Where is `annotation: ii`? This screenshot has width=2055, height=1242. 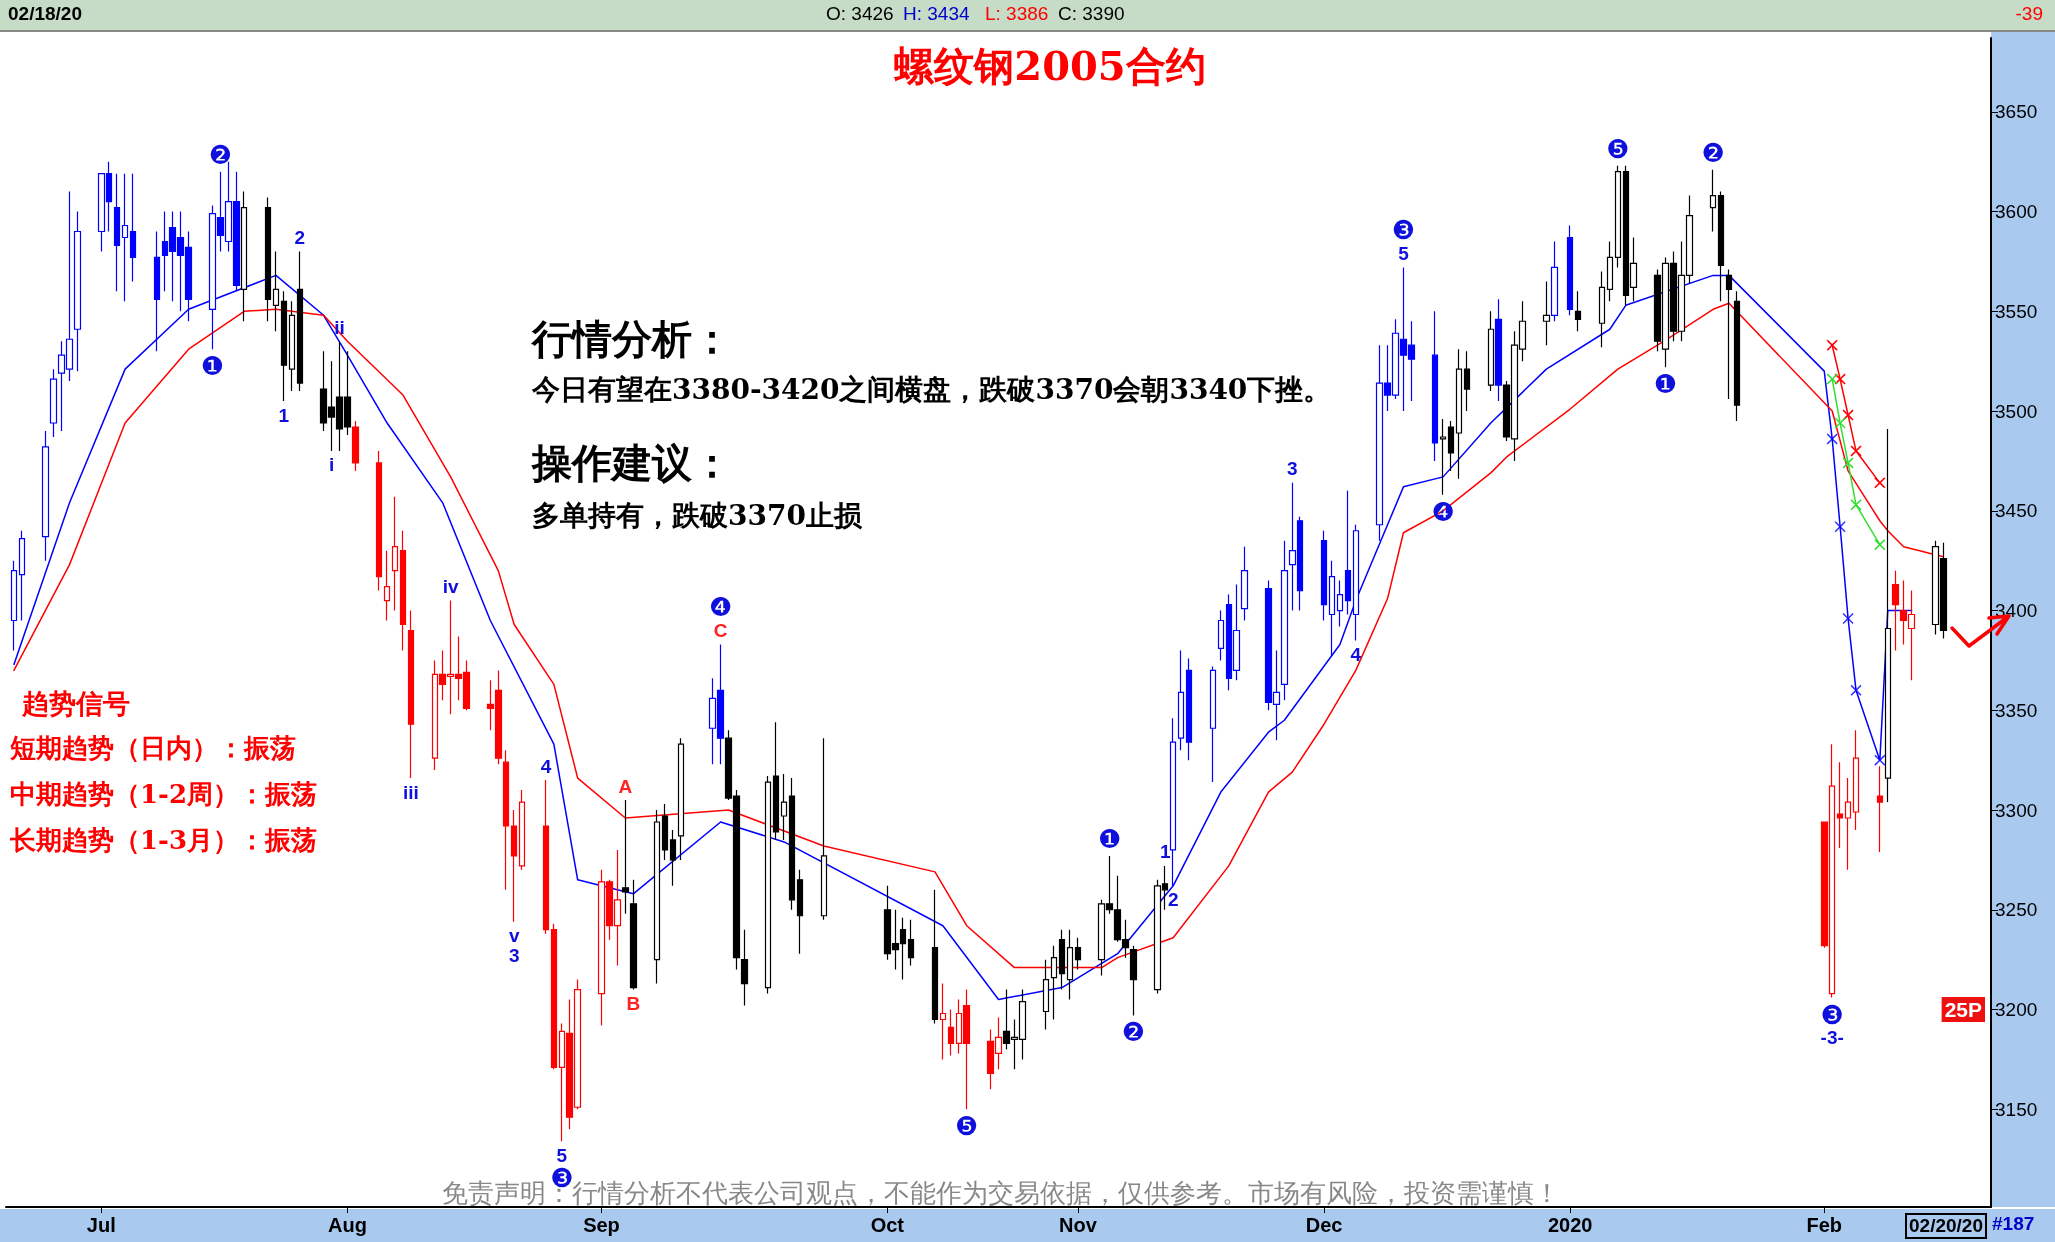
annotation: ii is located at coordinates (339, 327).